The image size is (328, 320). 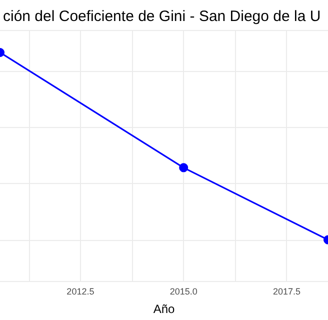 I want to click on x-tick-label: 2012.5, so click(x=80, y=291).